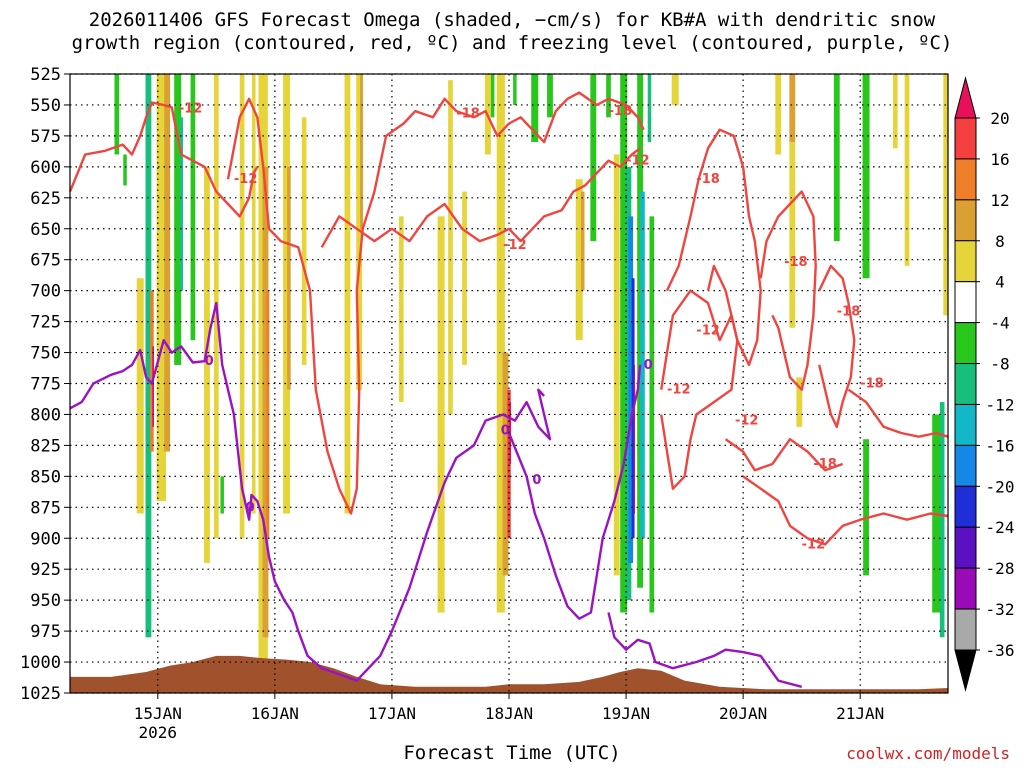  I want to click on colorbar-label: -4, so click(999, 323).